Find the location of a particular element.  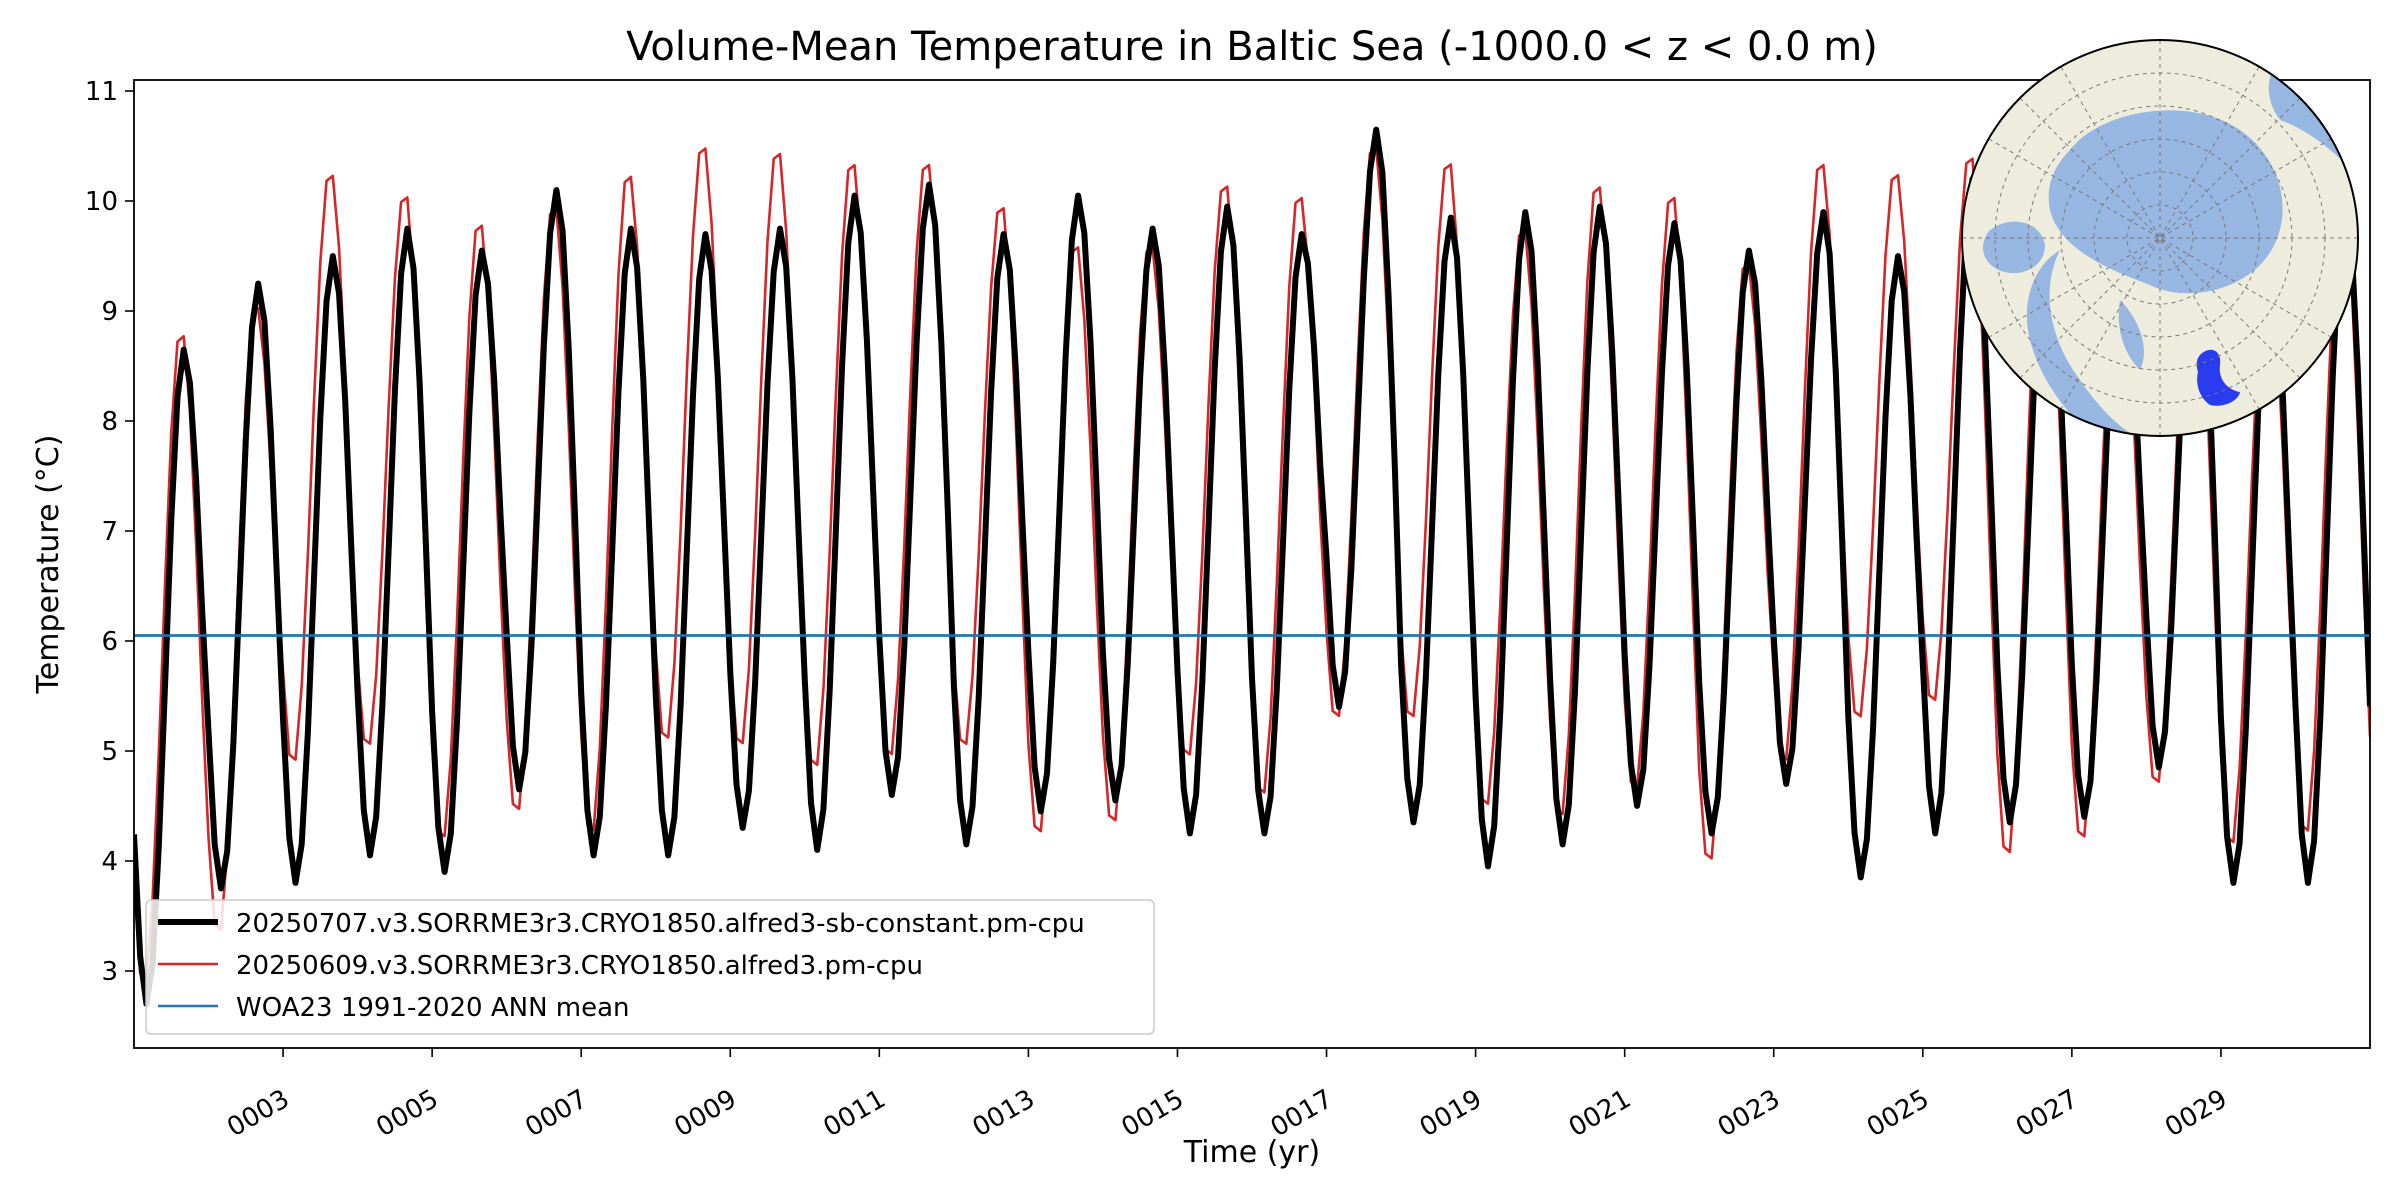

y-tick-label: 4 is located at coordinates (109, 862).